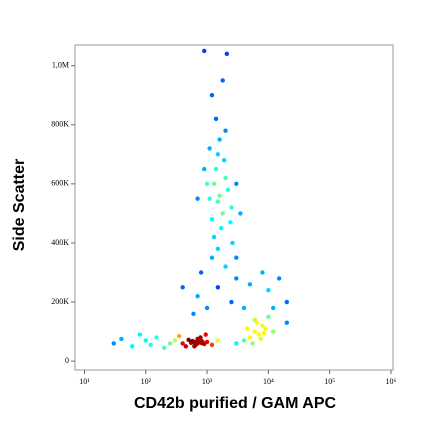  Describe the element at coordinates (19, 205) in the screenshot. I see `y-axis-label: Side Scatter` at that location.